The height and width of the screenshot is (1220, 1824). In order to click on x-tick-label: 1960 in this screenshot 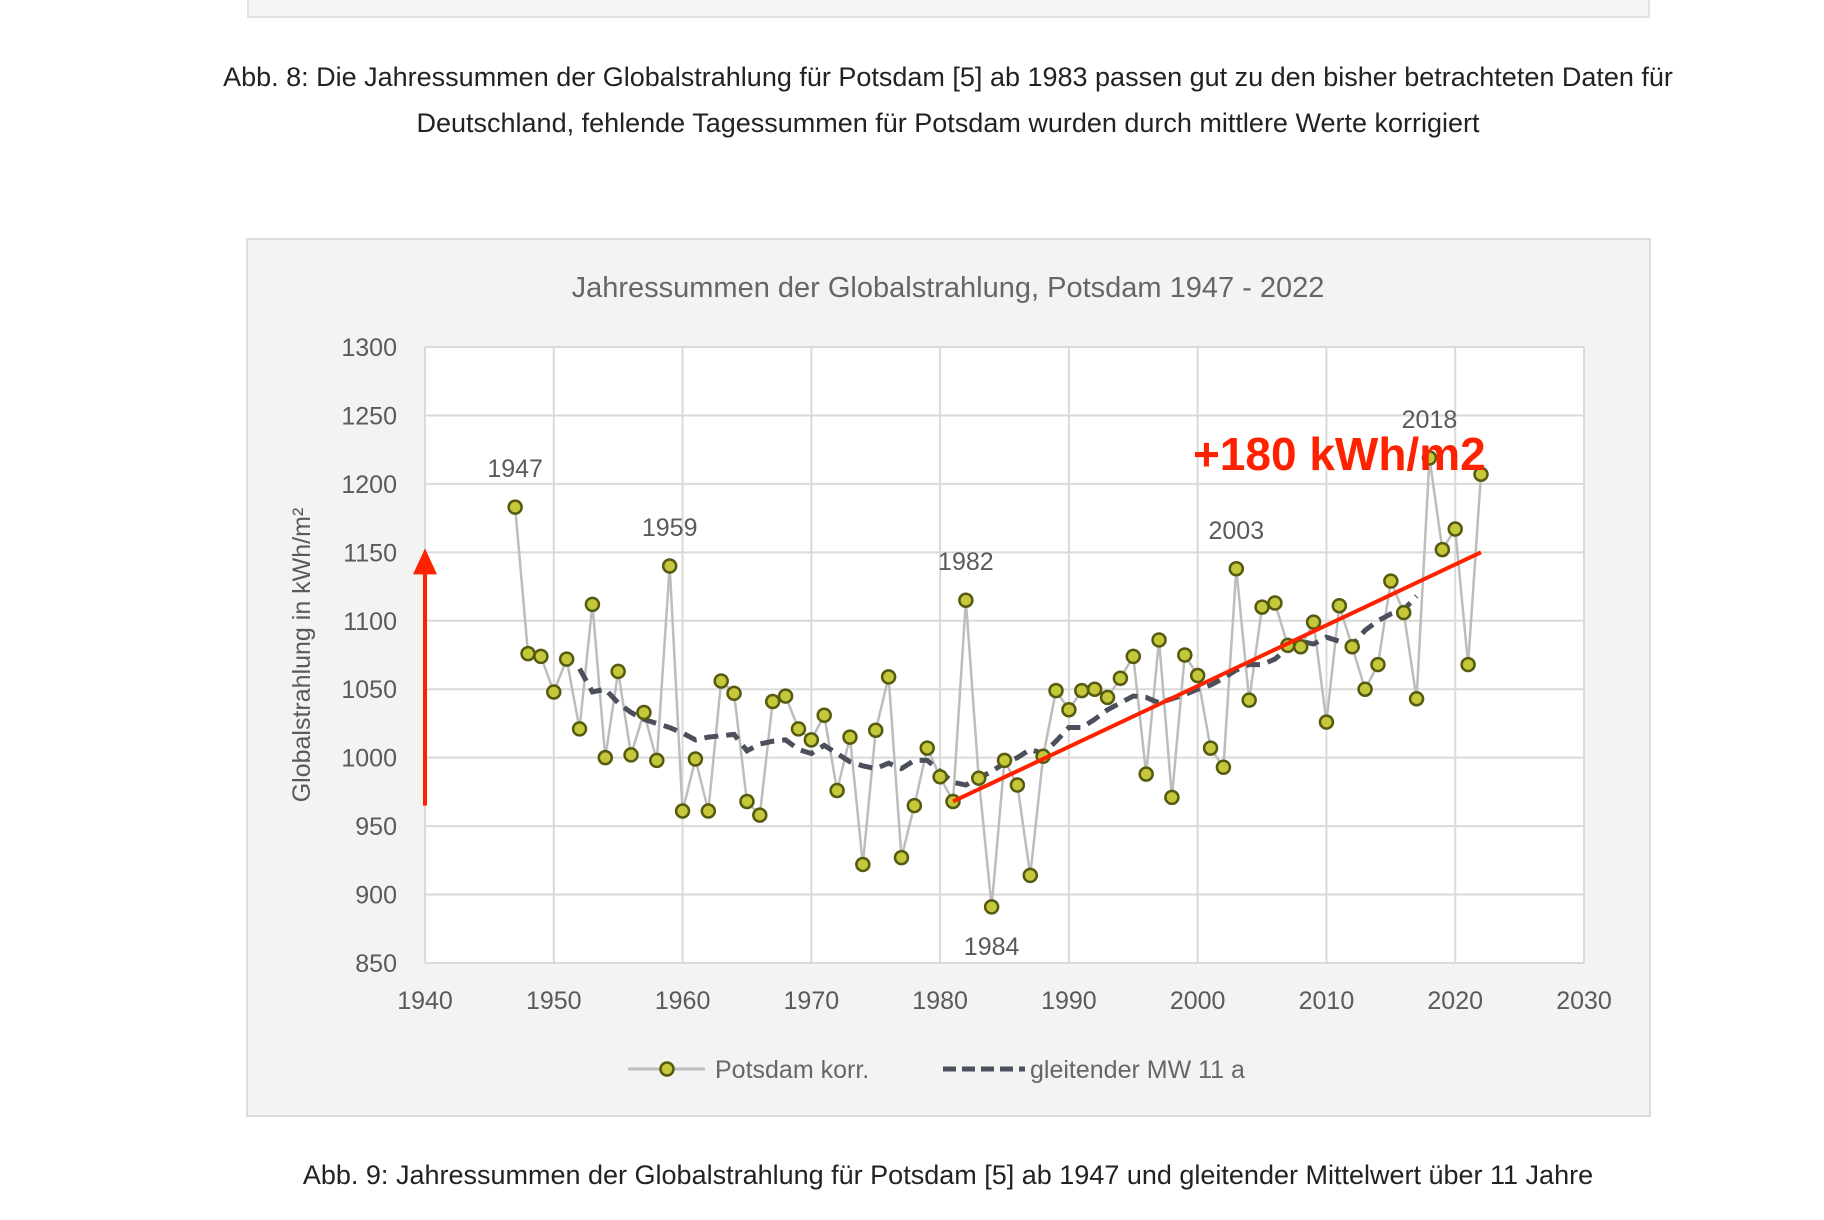, I will do `click(683, 1001)`.